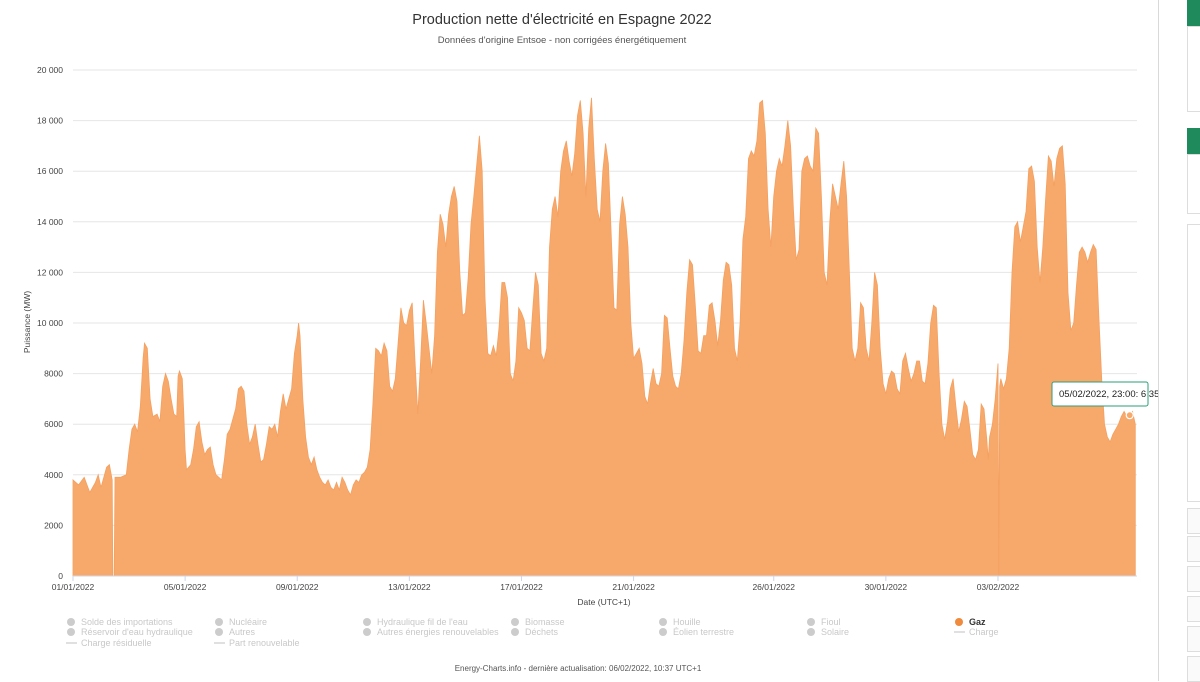  I want to click on x-tick-label: 17/01/2022, so click(521, 587).